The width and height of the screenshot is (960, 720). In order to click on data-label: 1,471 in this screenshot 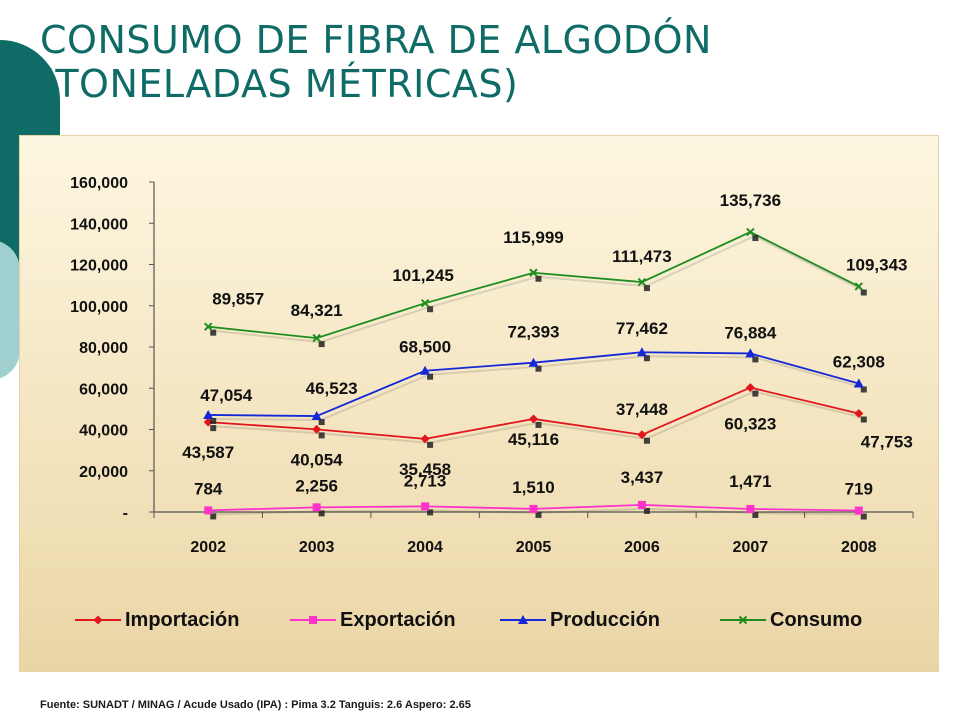, I will do `click(750, 481)`.